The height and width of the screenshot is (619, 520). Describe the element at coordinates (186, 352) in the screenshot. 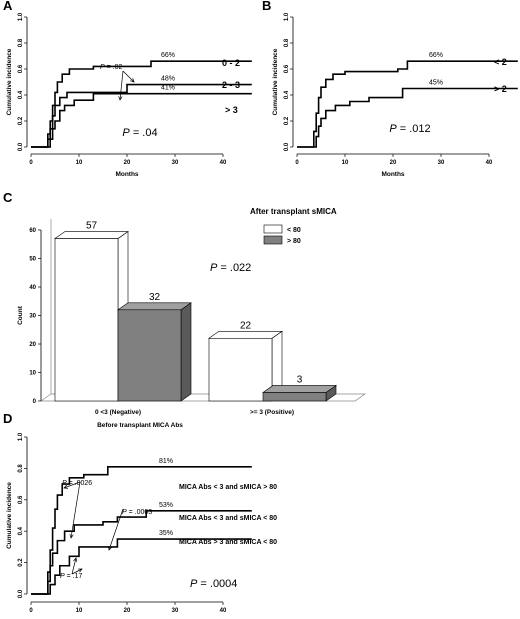

I see `bar-side` at that location.